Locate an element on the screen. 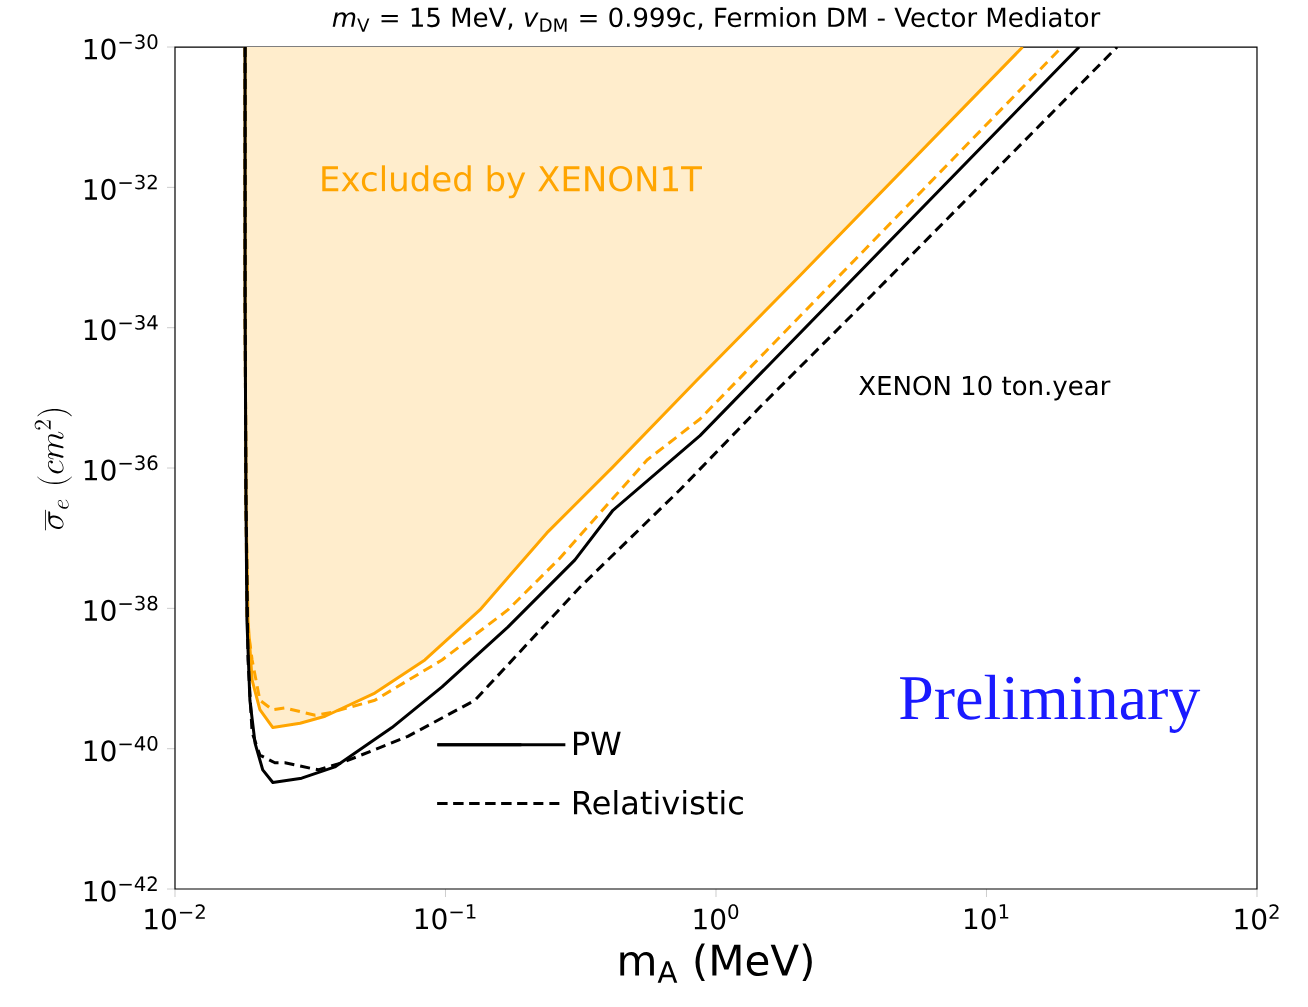  legend-label: Relativistic is located at coordinates (658, 802).